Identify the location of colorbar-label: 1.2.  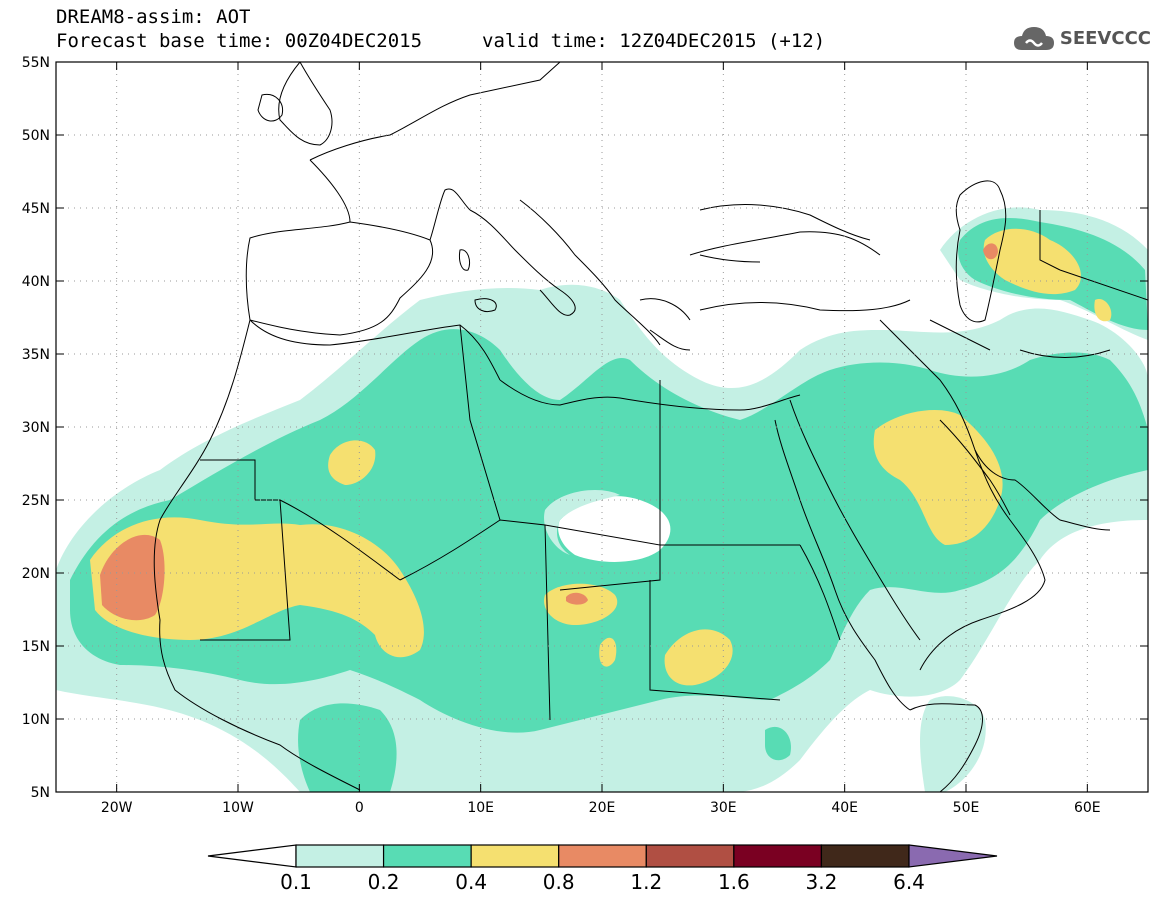
(646, 882).